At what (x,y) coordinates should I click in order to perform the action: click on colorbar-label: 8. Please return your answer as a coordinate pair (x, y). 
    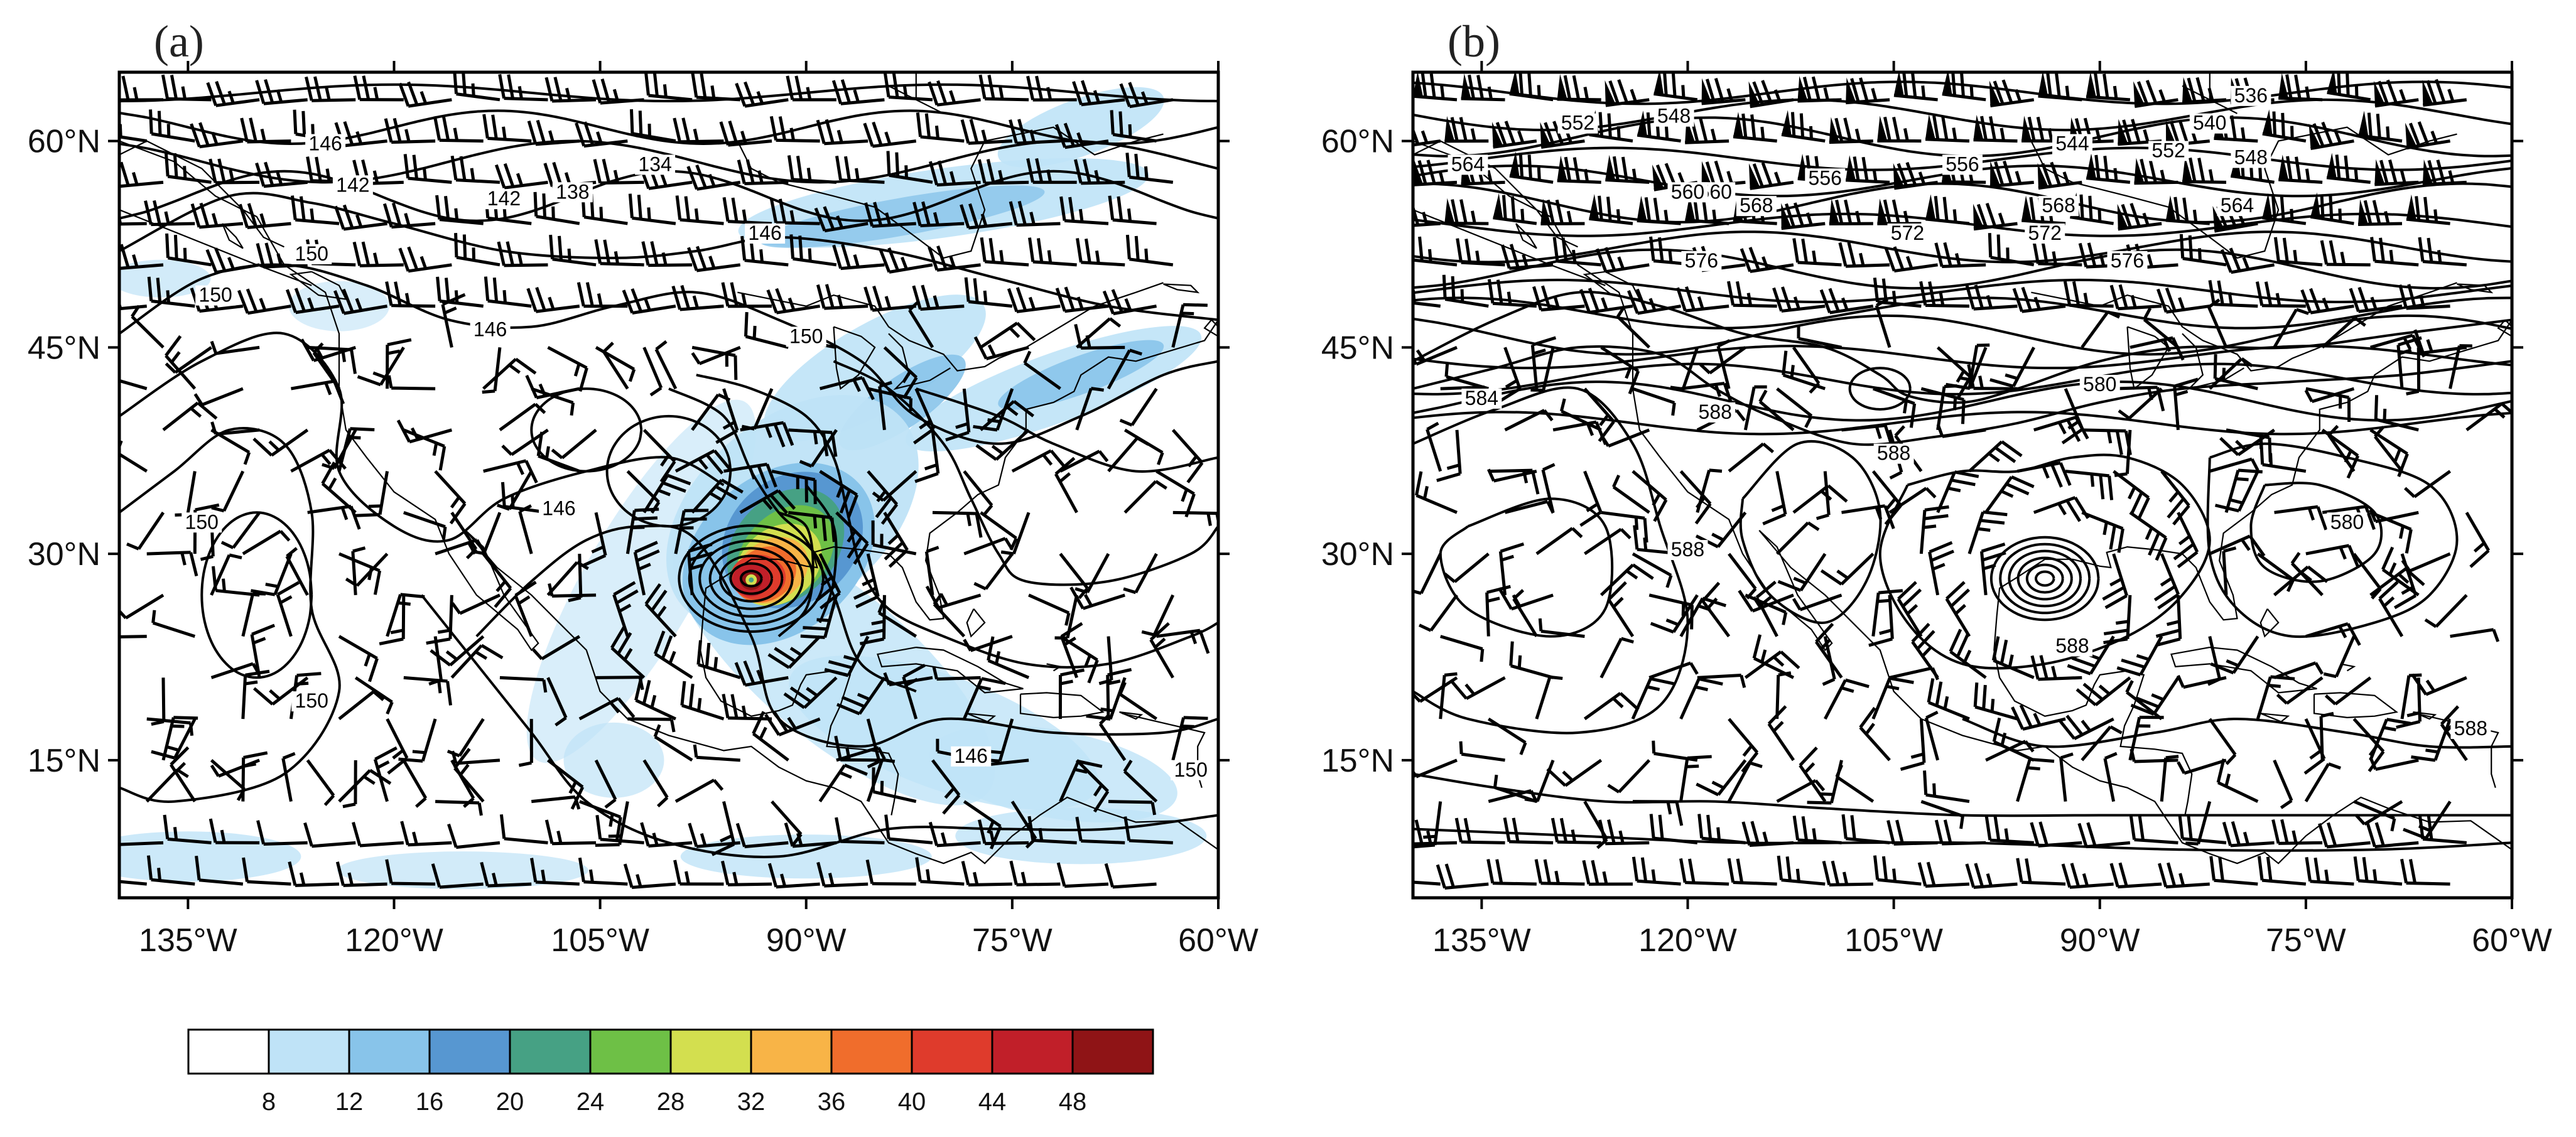
    Looking at the image, I should click on (269, 1102).